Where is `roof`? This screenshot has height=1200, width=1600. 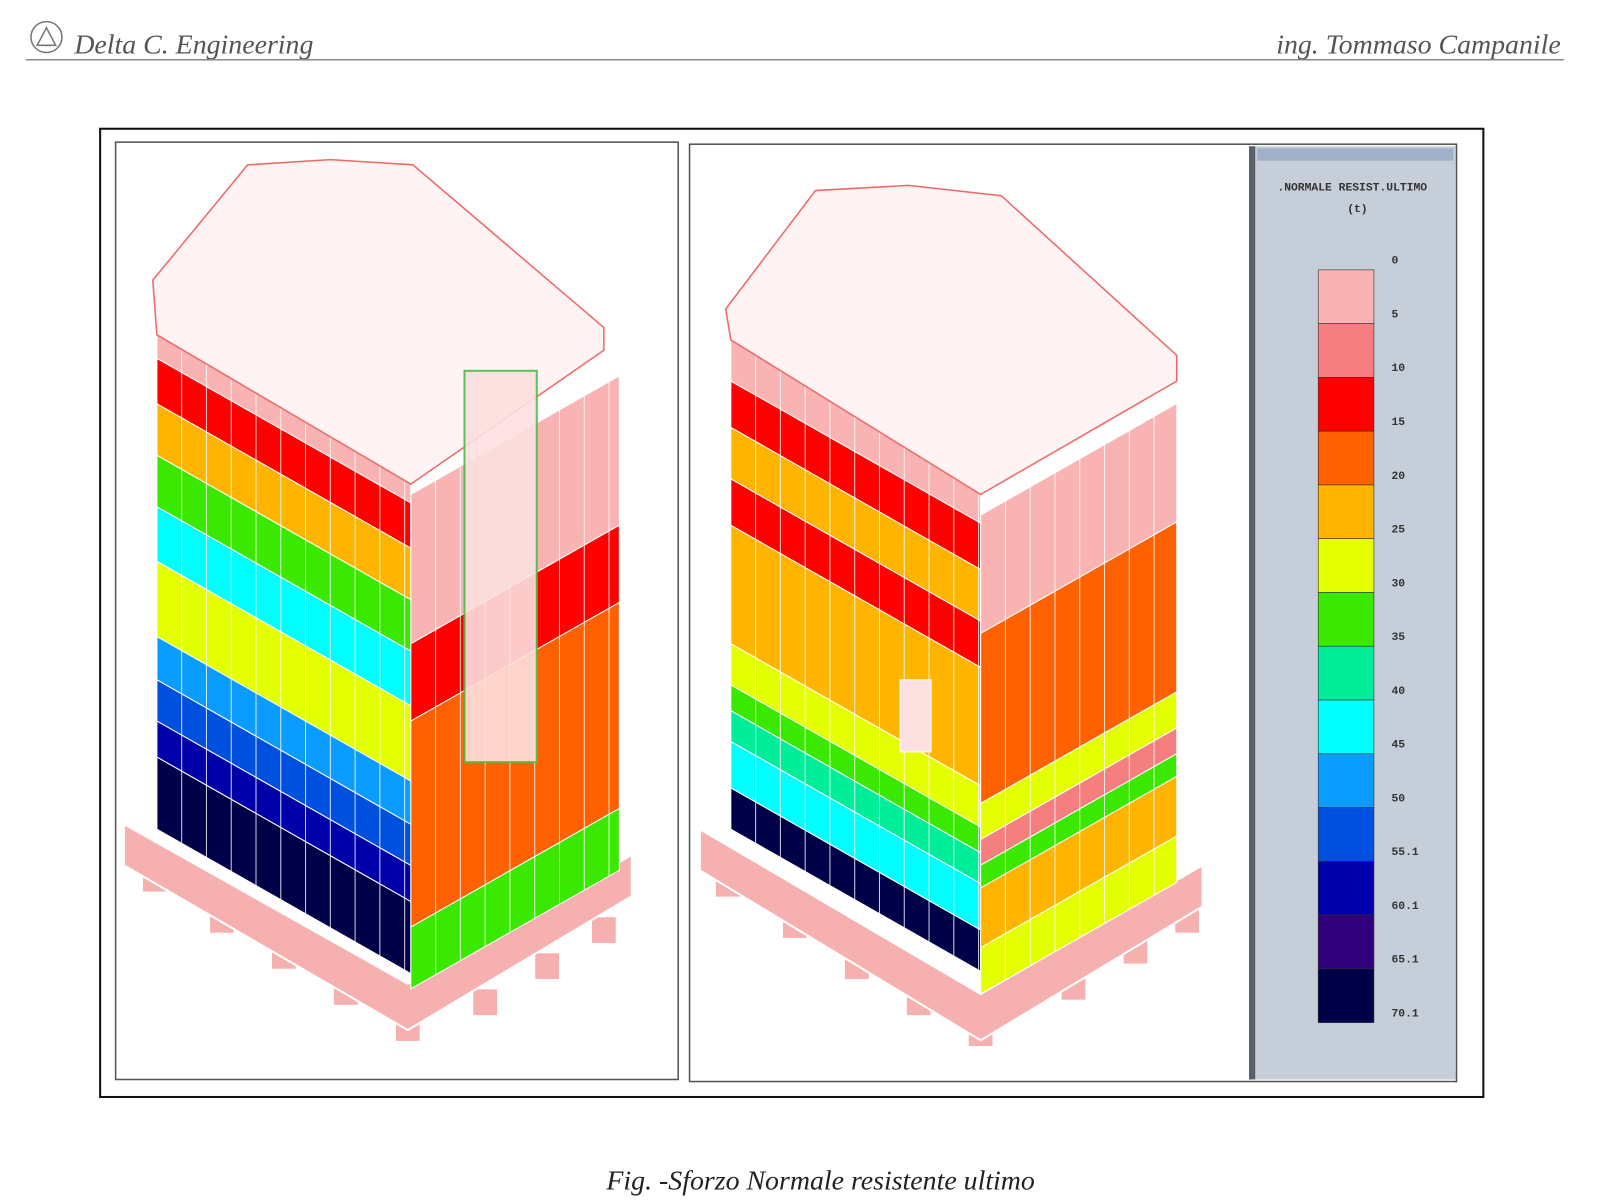 roof is located at coordinates (951, 340).